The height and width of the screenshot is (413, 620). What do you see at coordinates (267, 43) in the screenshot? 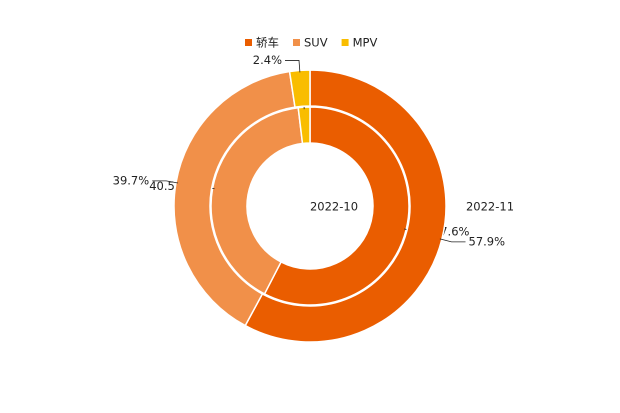
I see `legend-label: 轿车` at bounding box center [267, 43].